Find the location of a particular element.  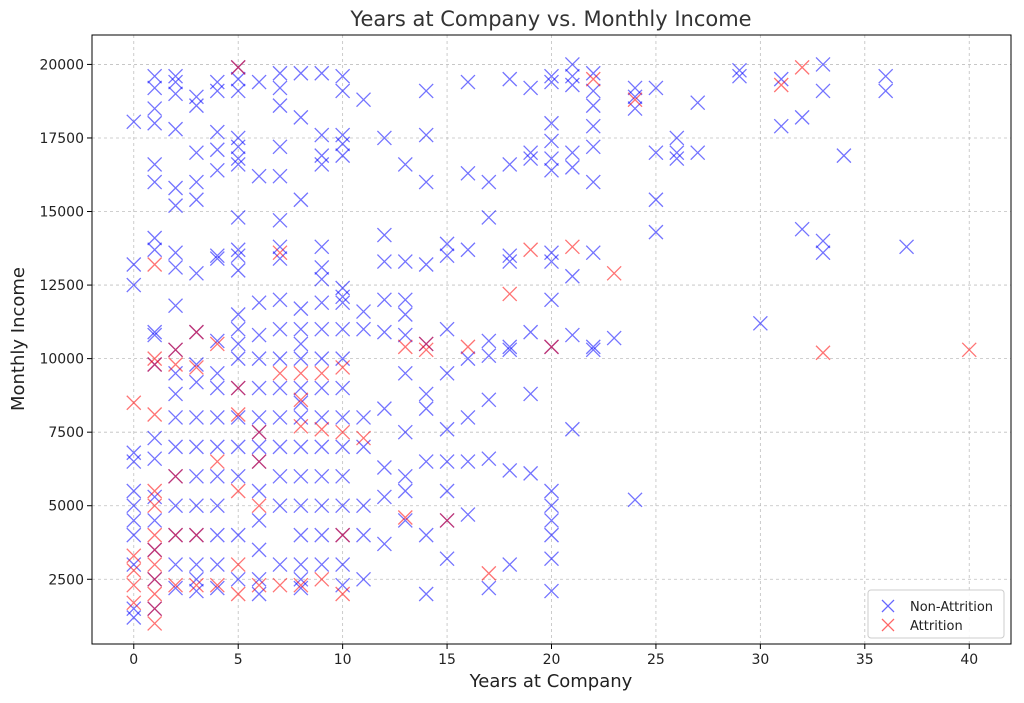

x-tick-label: 20 is located at coordinates (552, 660).